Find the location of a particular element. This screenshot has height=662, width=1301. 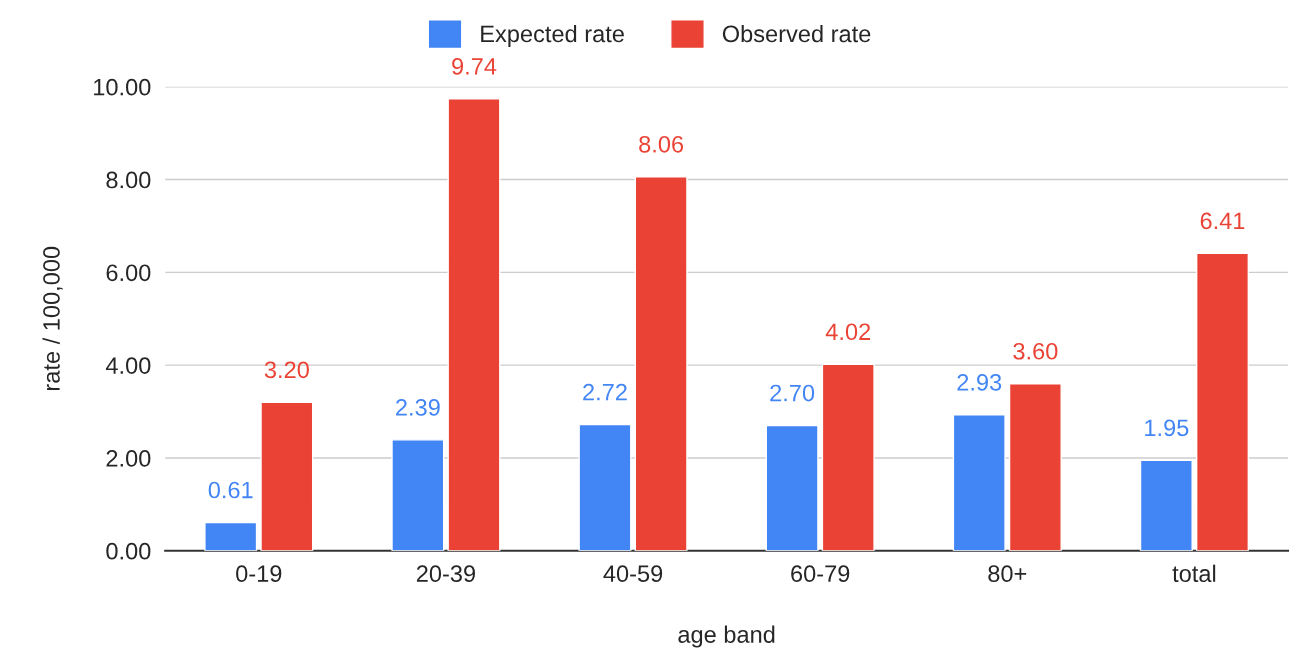

y-axis-title: rate / 100,000 is located at coordinates (52, 318).